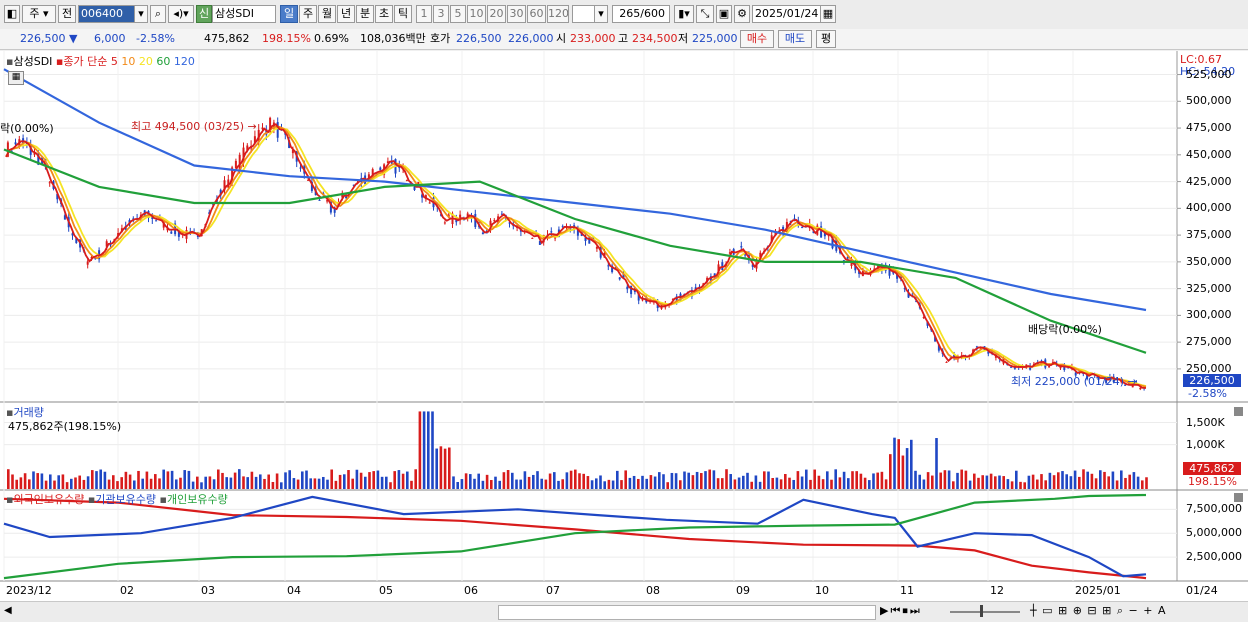 Image resolution: width=1248 pixels, height=622 pixels. I want to click on candle-type-icon: ▮▾, so click(684, 14).